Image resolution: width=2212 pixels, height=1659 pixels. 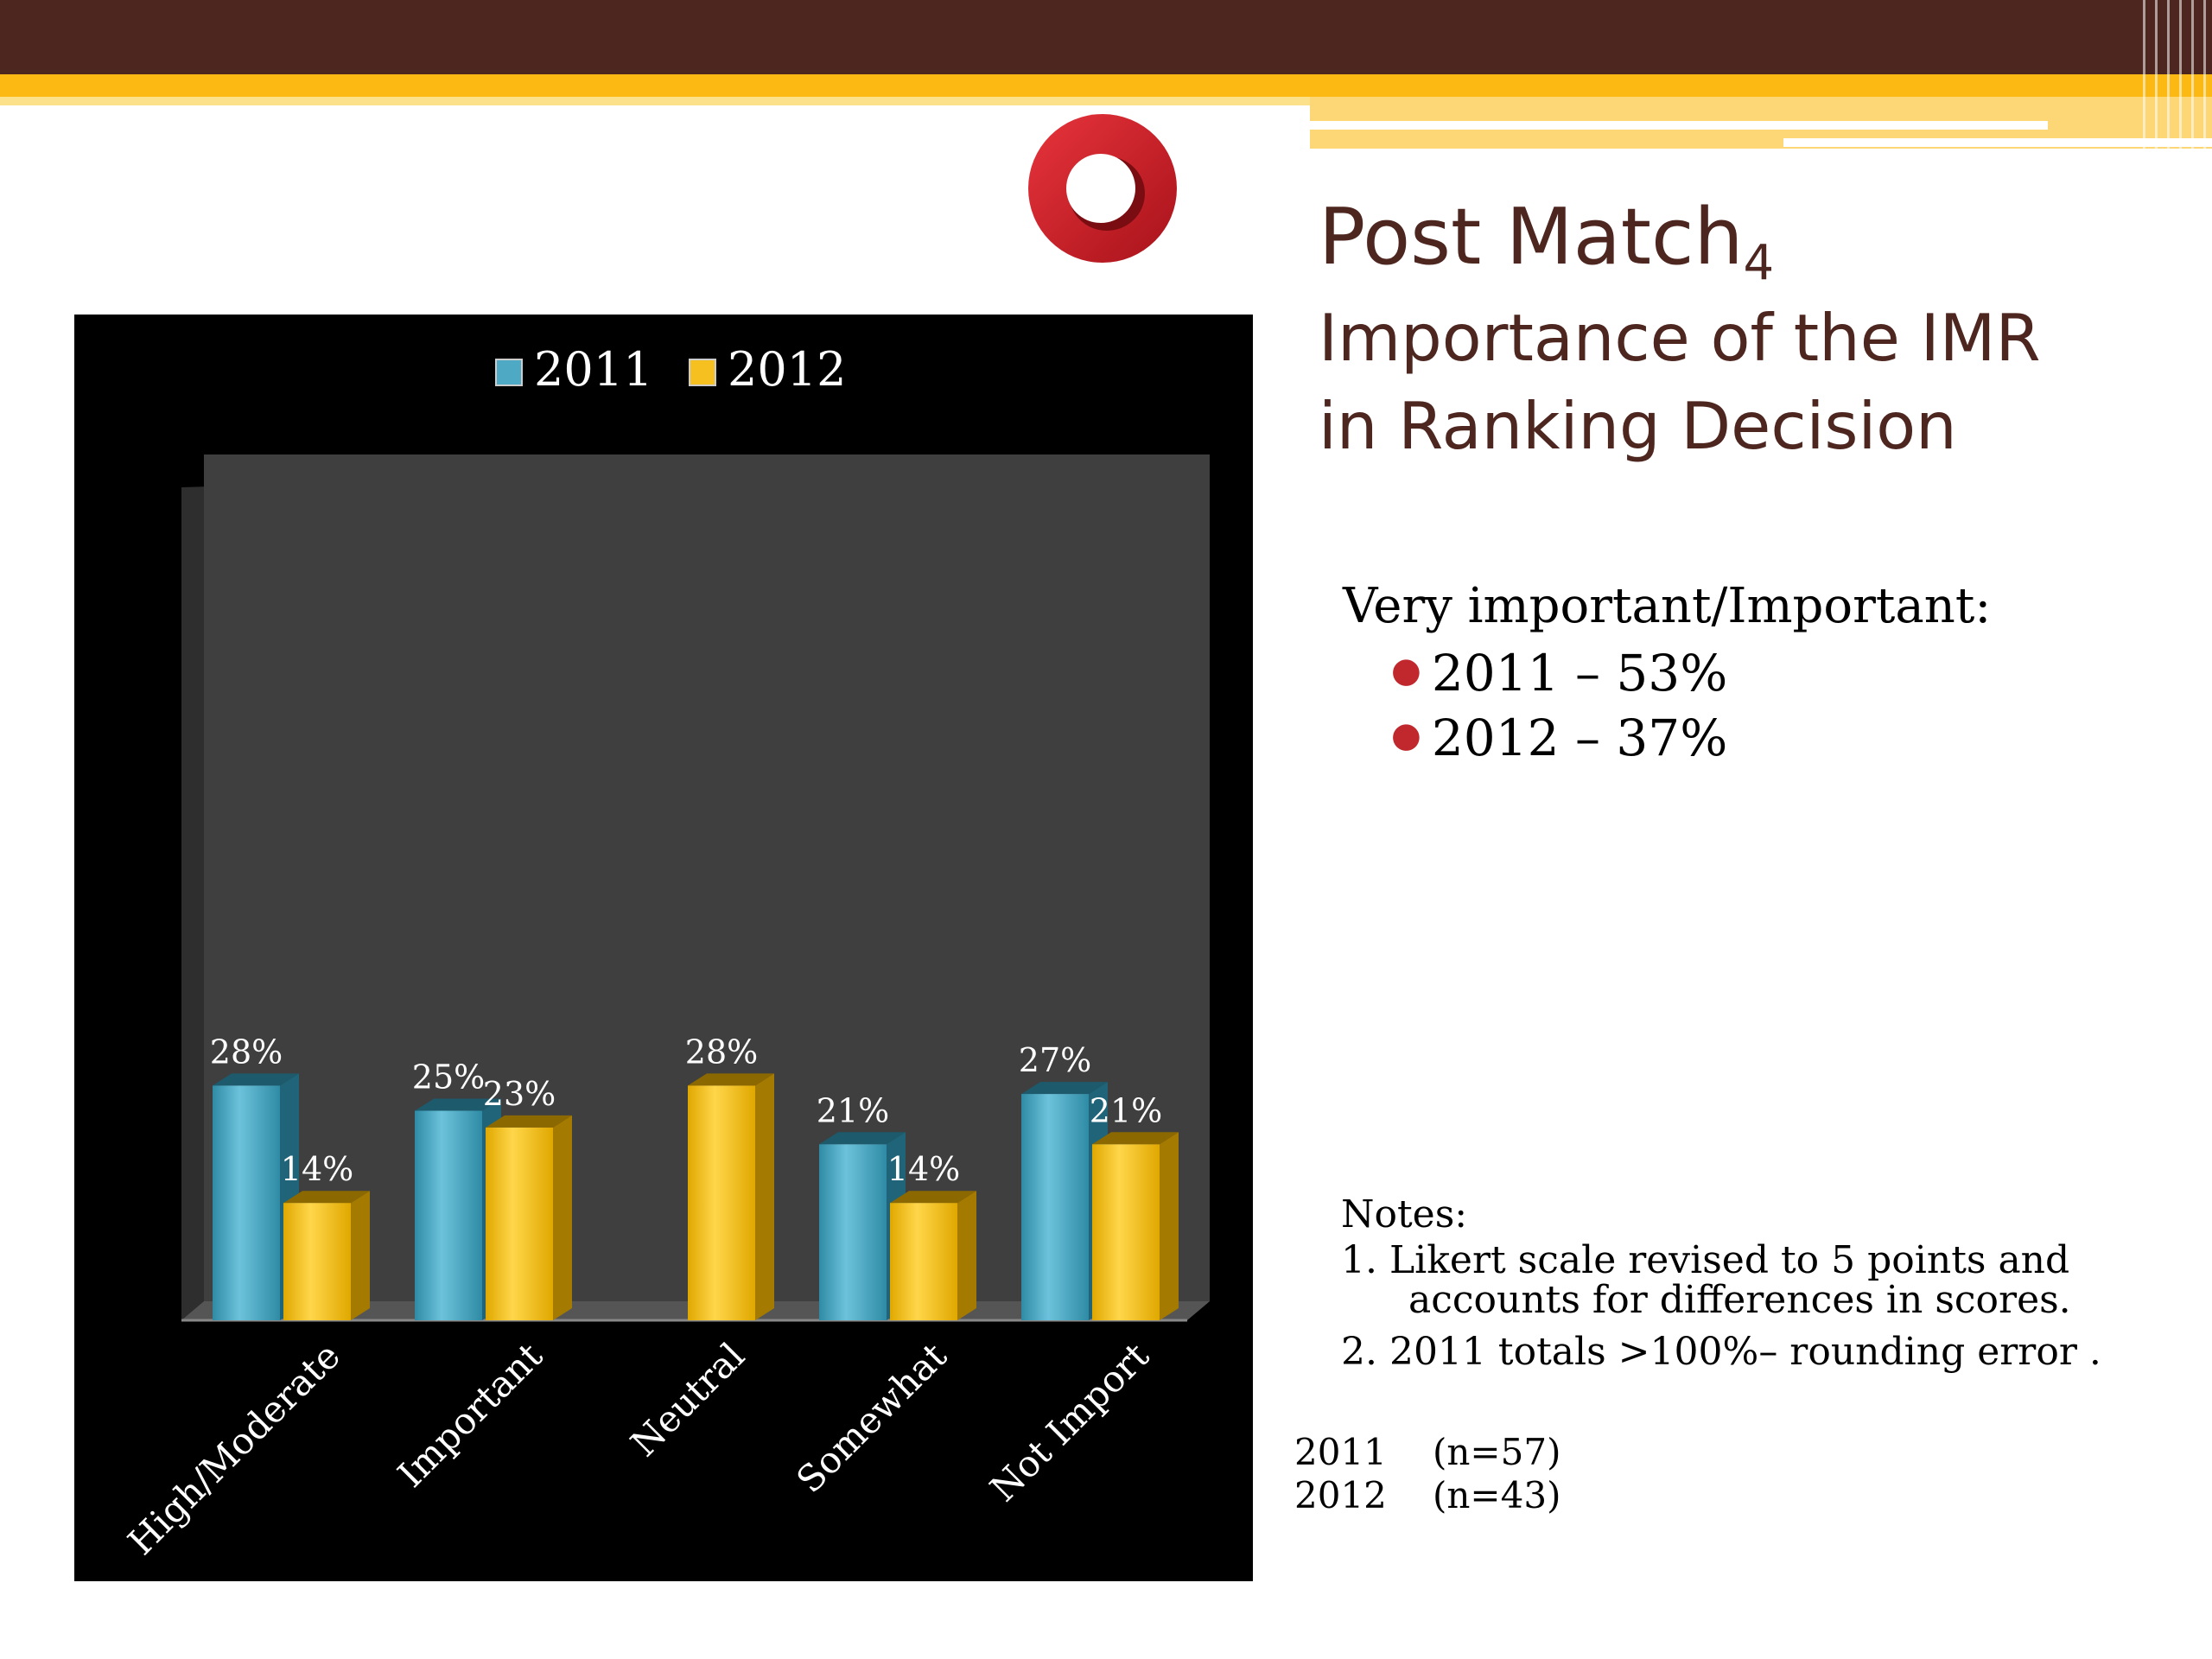 I want to click on category-label: Important, so click(x=470, y=1414).